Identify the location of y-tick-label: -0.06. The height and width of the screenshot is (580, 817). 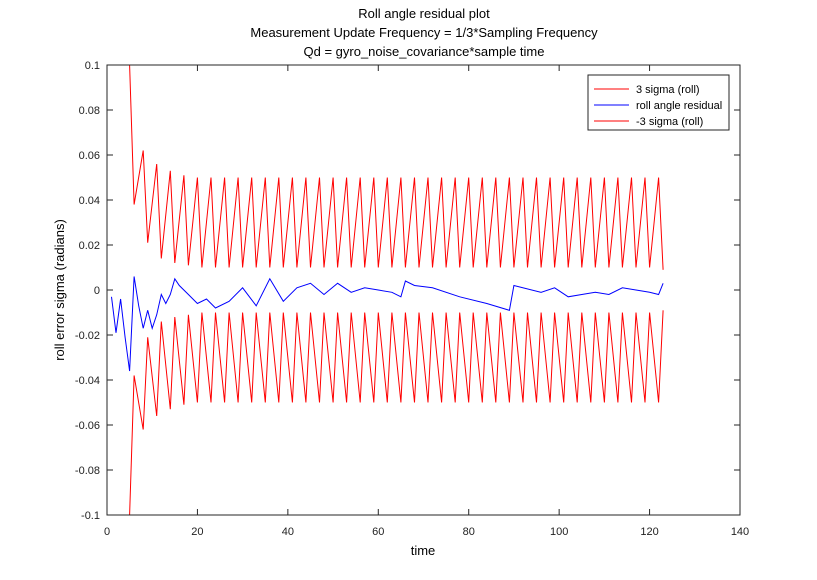
(87, 426).